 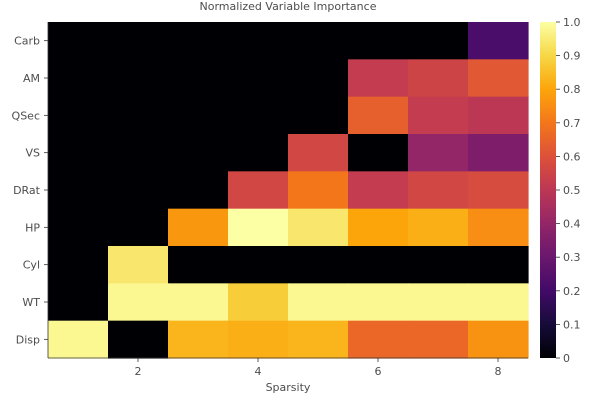 What do you see at coordinates (548, 190) in the screenshot?
I see `colorbar-gradient` at bounding box center [548, 190].